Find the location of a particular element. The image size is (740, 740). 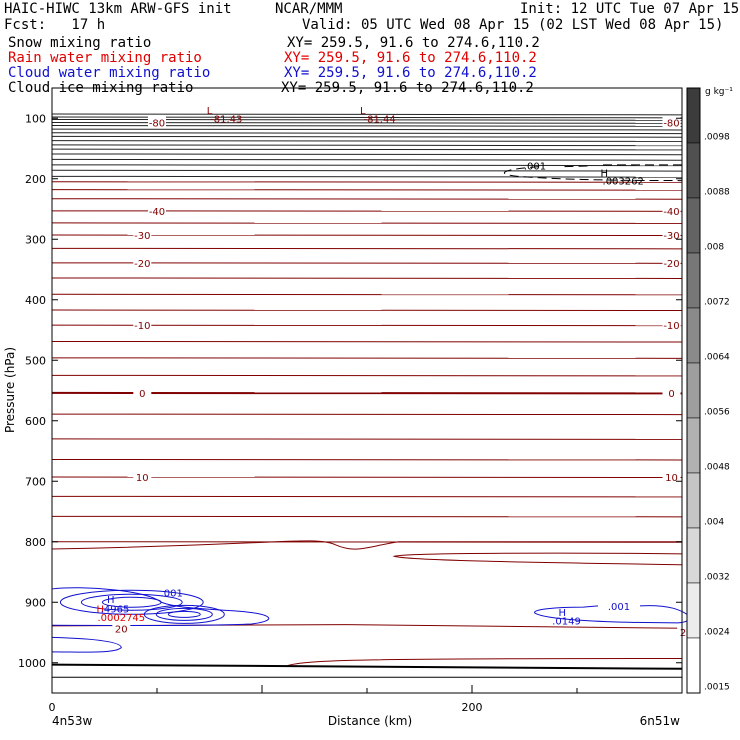

extremum-label: L is located at coordinates (363, 111).